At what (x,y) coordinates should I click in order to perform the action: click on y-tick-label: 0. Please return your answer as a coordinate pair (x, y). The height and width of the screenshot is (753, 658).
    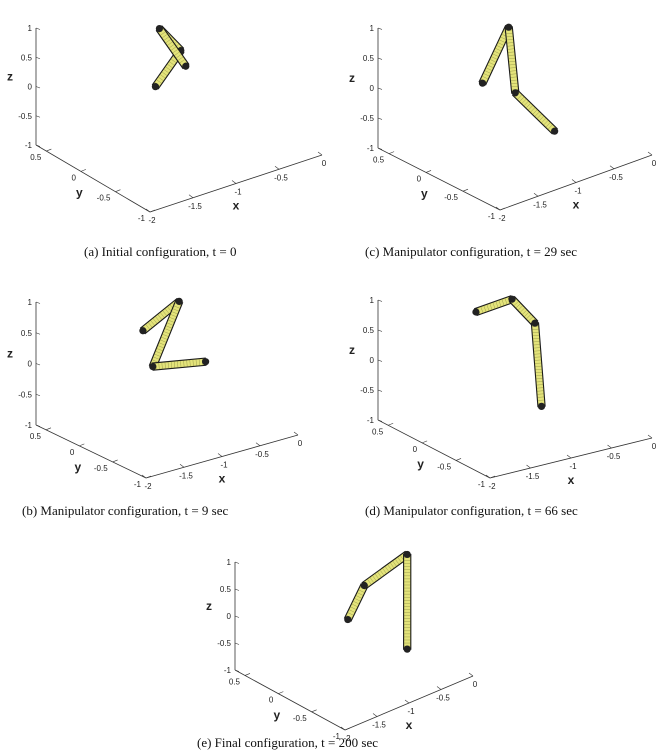
    Looking at the image, I should click on (73, 177).